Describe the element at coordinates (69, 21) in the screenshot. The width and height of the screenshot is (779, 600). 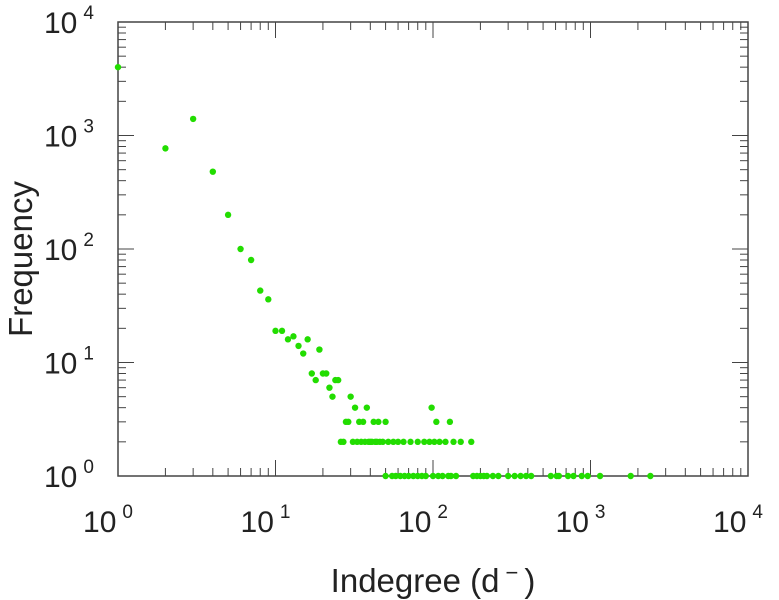
I see `y-tick-label: 10 4` at that location.